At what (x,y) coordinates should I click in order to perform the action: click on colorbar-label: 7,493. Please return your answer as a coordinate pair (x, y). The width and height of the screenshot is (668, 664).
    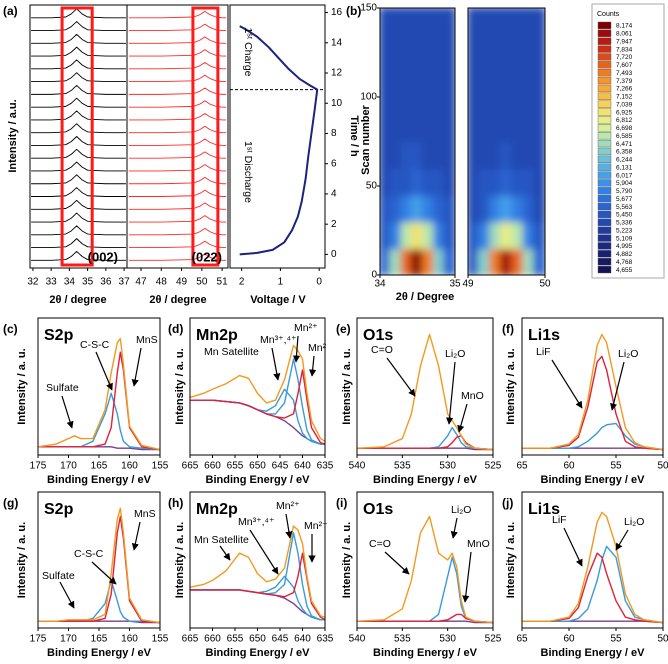
    Looking at the image, I should click on (624, 73).